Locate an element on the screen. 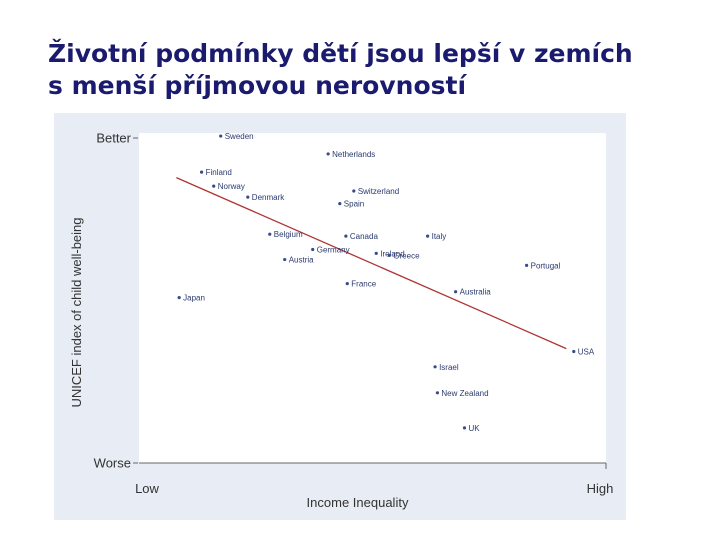  point-label-ireland: Ireland is located at coordinates (392, 253).